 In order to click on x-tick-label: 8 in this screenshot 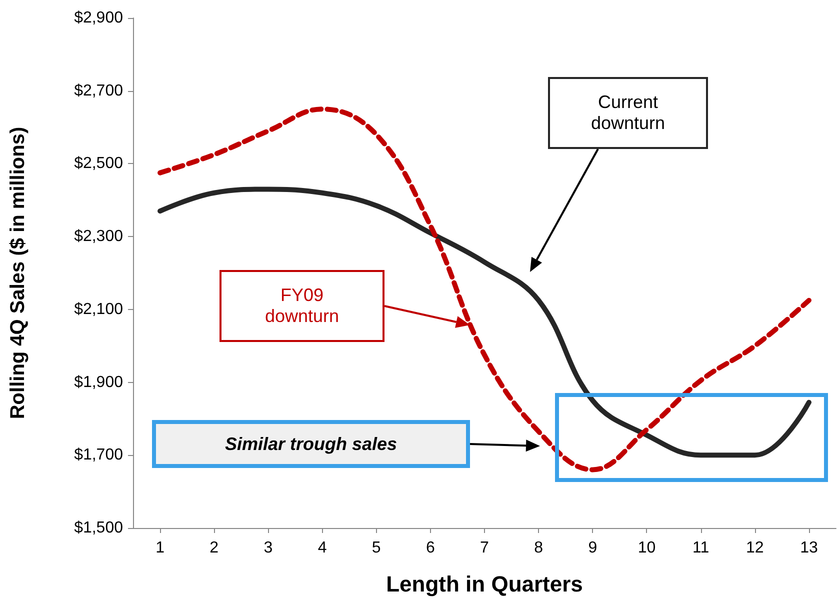, I will do `click(539, 548)`.